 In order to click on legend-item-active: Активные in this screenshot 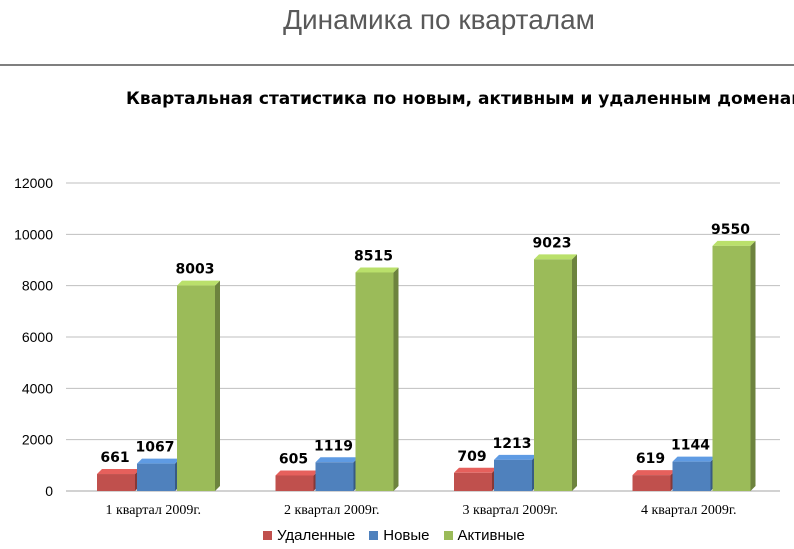, I will do `click(484, 535)`.